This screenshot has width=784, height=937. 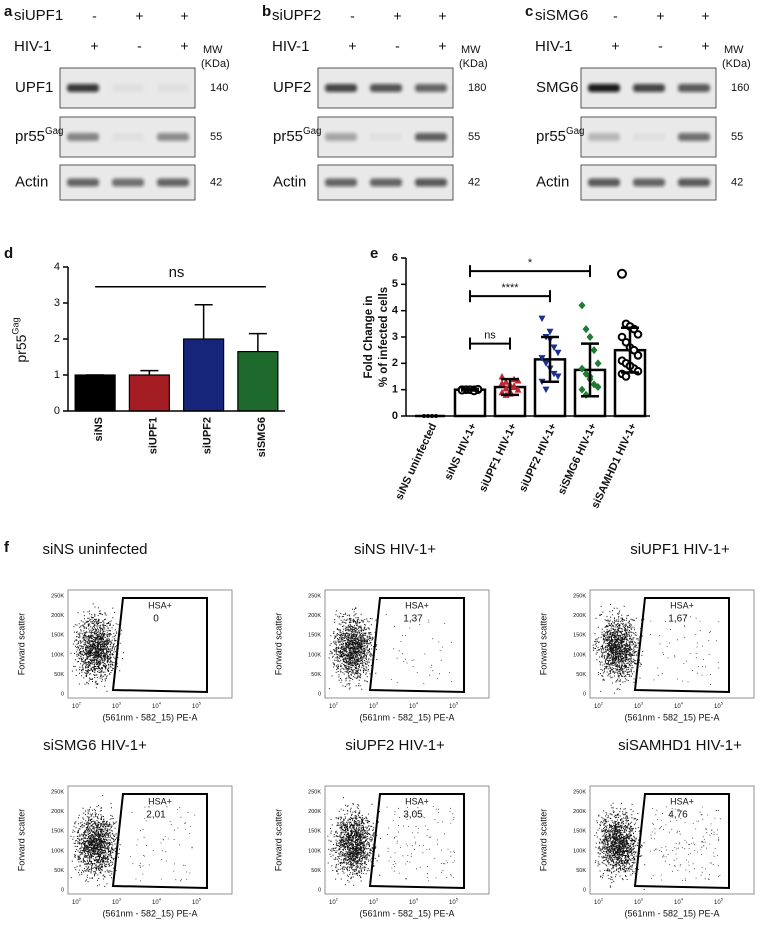 I want to click on mw-value: 55, so click(x=216, y=137).